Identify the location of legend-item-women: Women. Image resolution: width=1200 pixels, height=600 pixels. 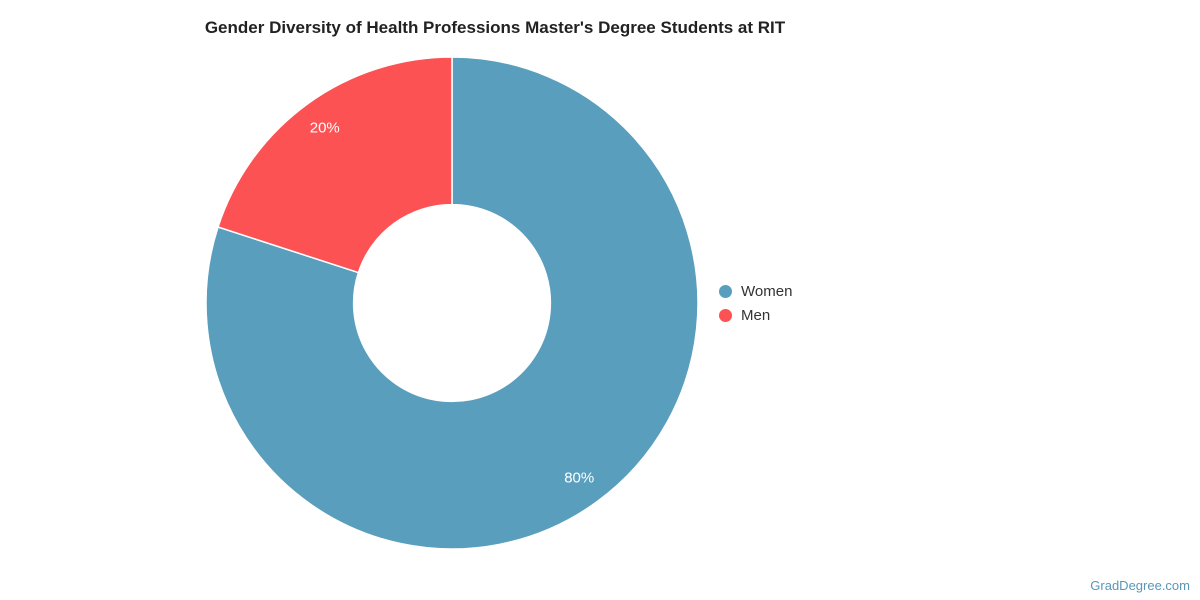
(755, 291).